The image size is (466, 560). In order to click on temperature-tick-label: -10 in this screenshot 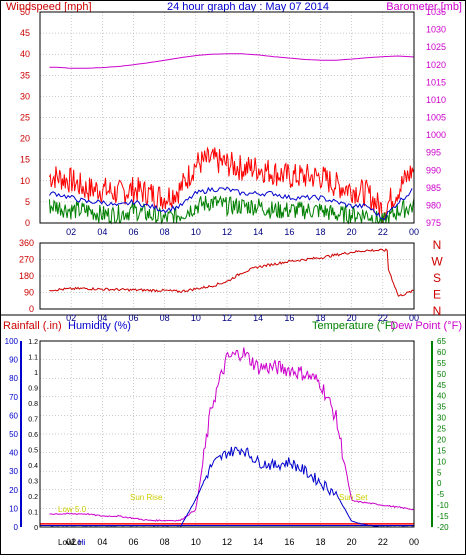, I will do `click(443, 505)`.